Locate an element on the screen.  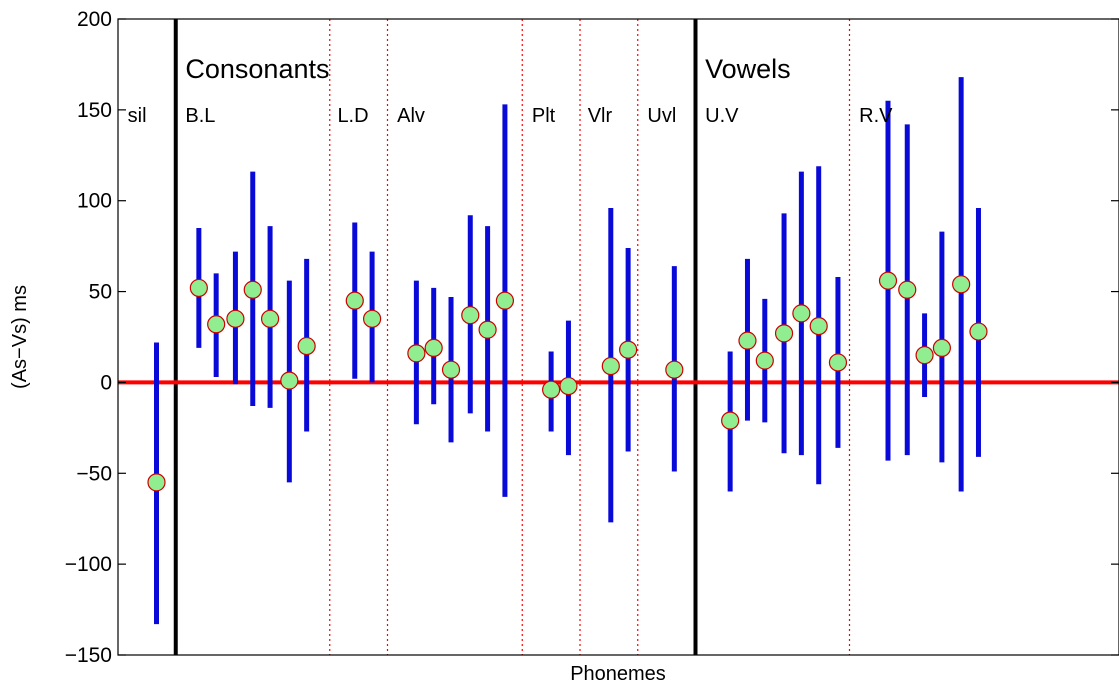
section-label: Consonants is located at coordinates (257, 69).